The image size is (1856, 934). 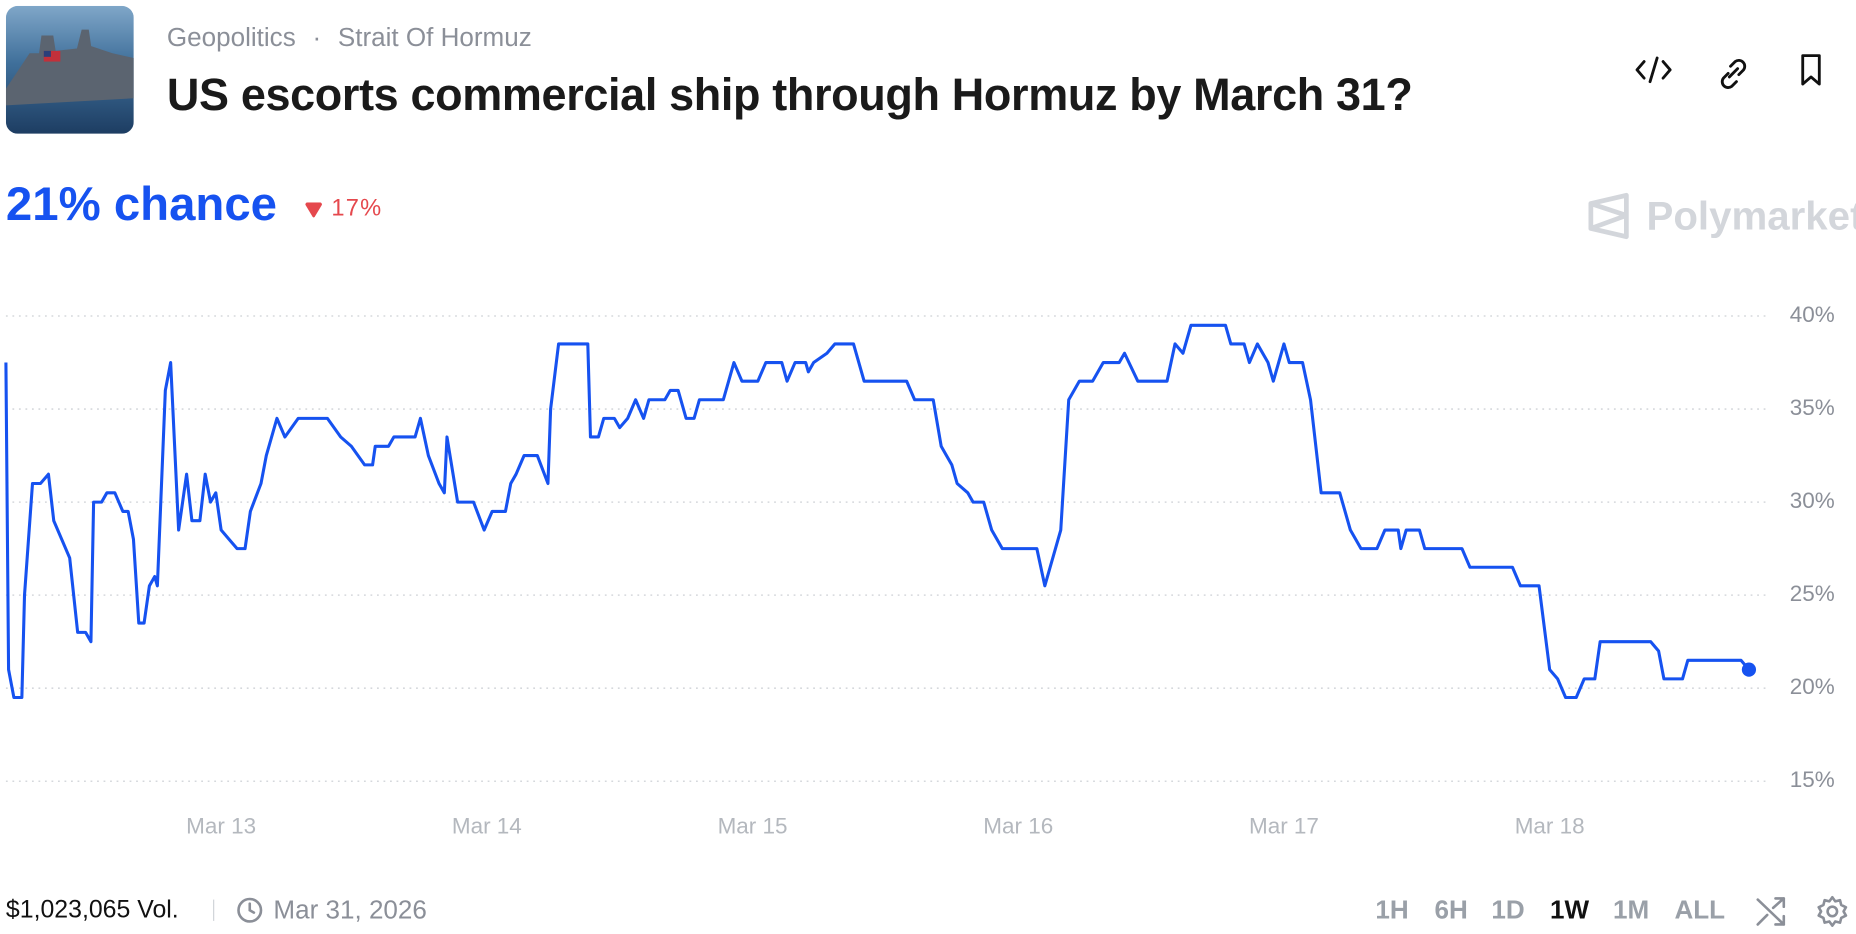 What do you see at coordinates (434, 37) in the screenshot?
I see `subcategory-link: Strait Of Hormuz` at bounding box center [434, 37].